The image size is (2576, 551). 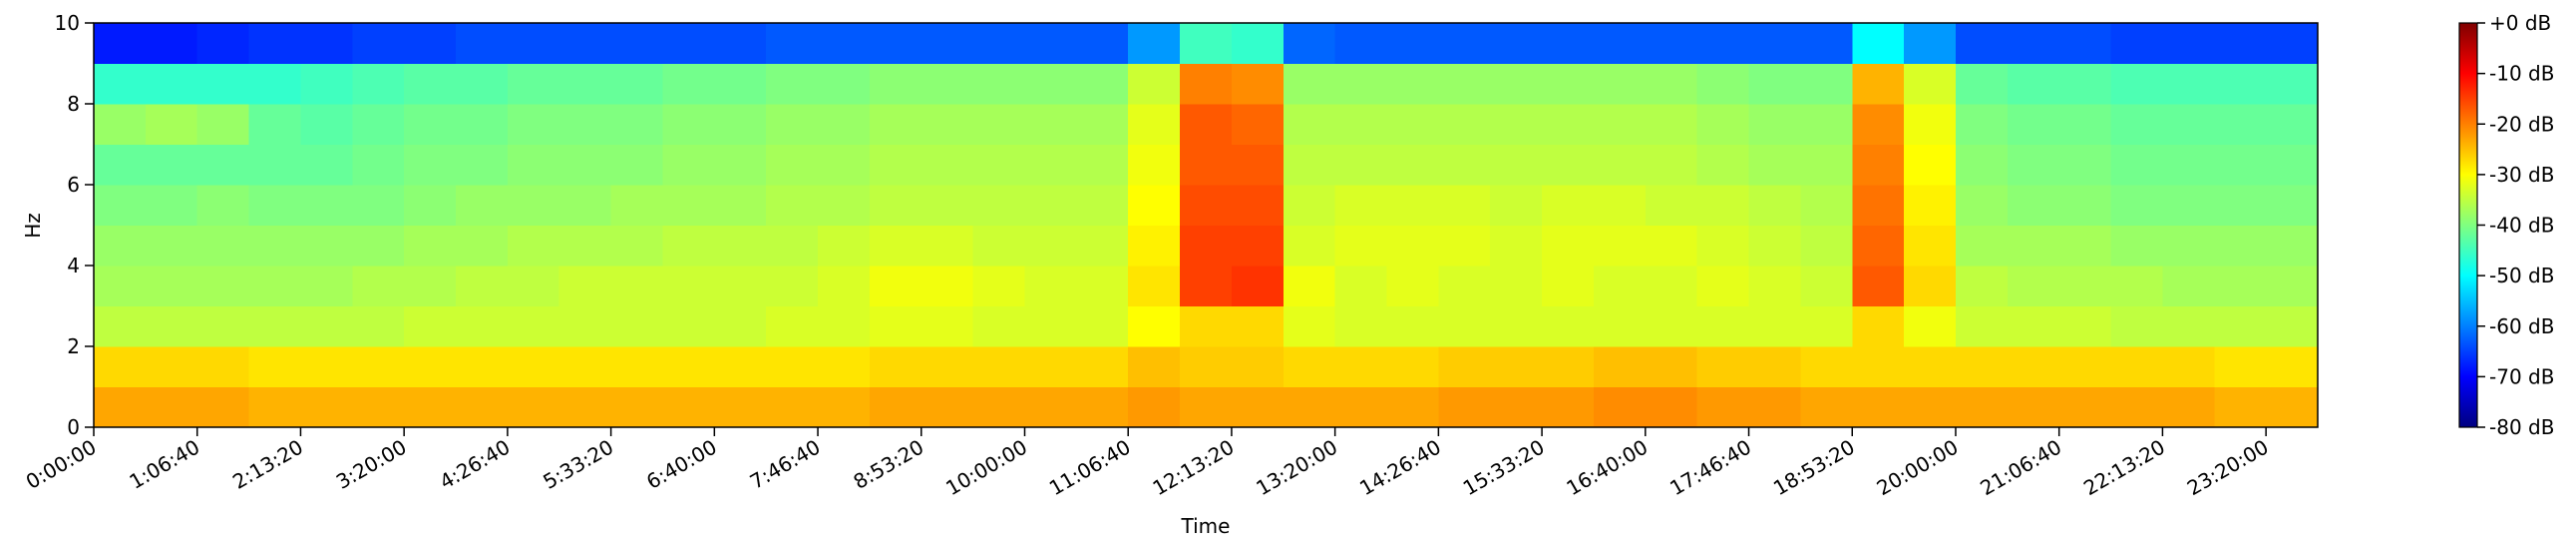 I want to click on colorbar-tick-label: -70 dB, so click(x=2521, y=376).